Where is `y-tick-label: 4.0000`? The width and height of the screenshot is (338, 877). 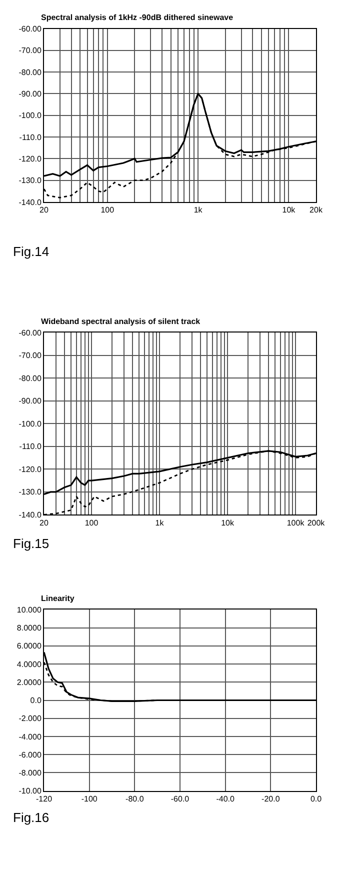 y-tick-label: 4.0000 is located at coordinates (29, 664).